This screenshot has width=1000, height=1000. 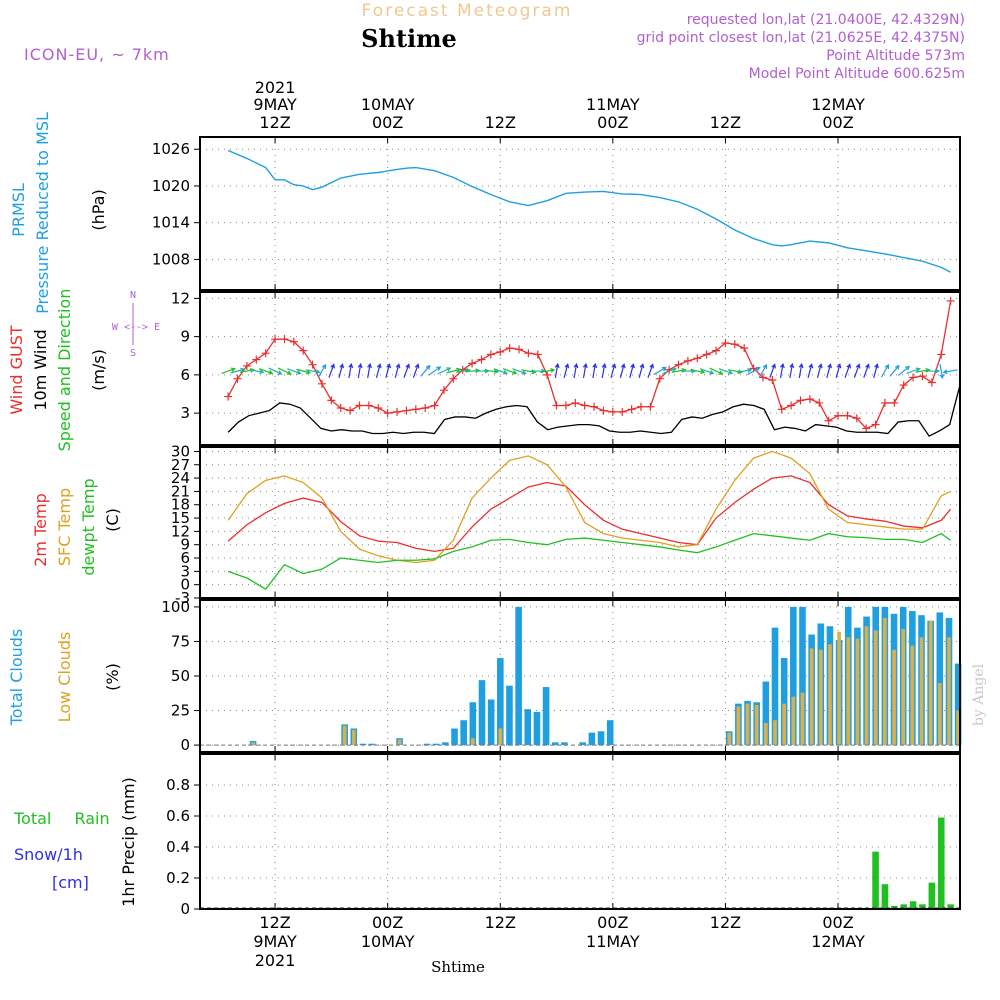 What do you see at coordinates (64, 370) in the screenshot?
I see `speed-dir-label: Speed and Direction` at bounding box center [64, 370].